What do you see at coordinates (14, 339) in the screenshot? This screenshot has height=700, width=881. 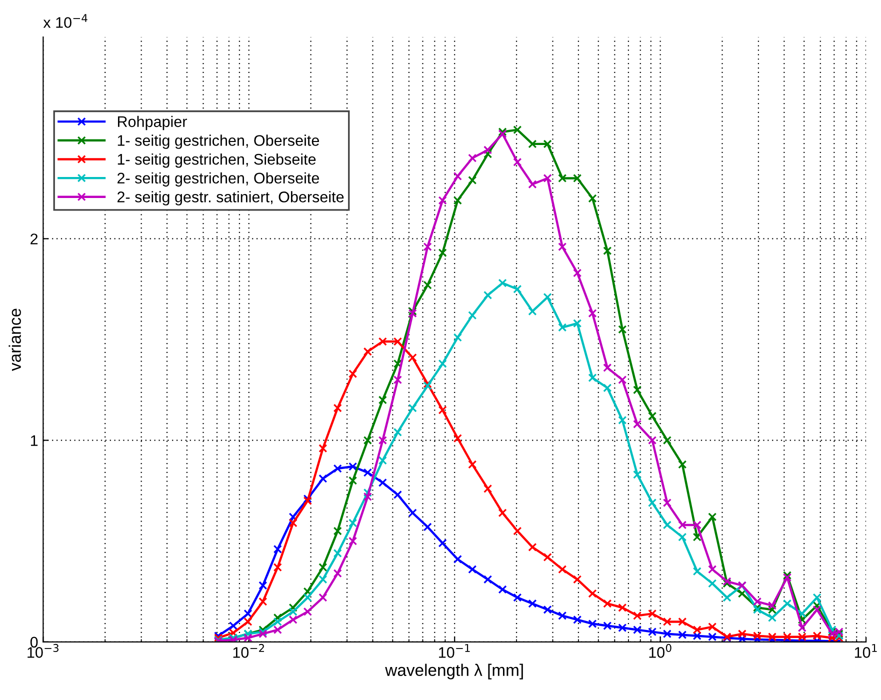 I see `y-axis-title: variance` at bounding box center [14, 339].